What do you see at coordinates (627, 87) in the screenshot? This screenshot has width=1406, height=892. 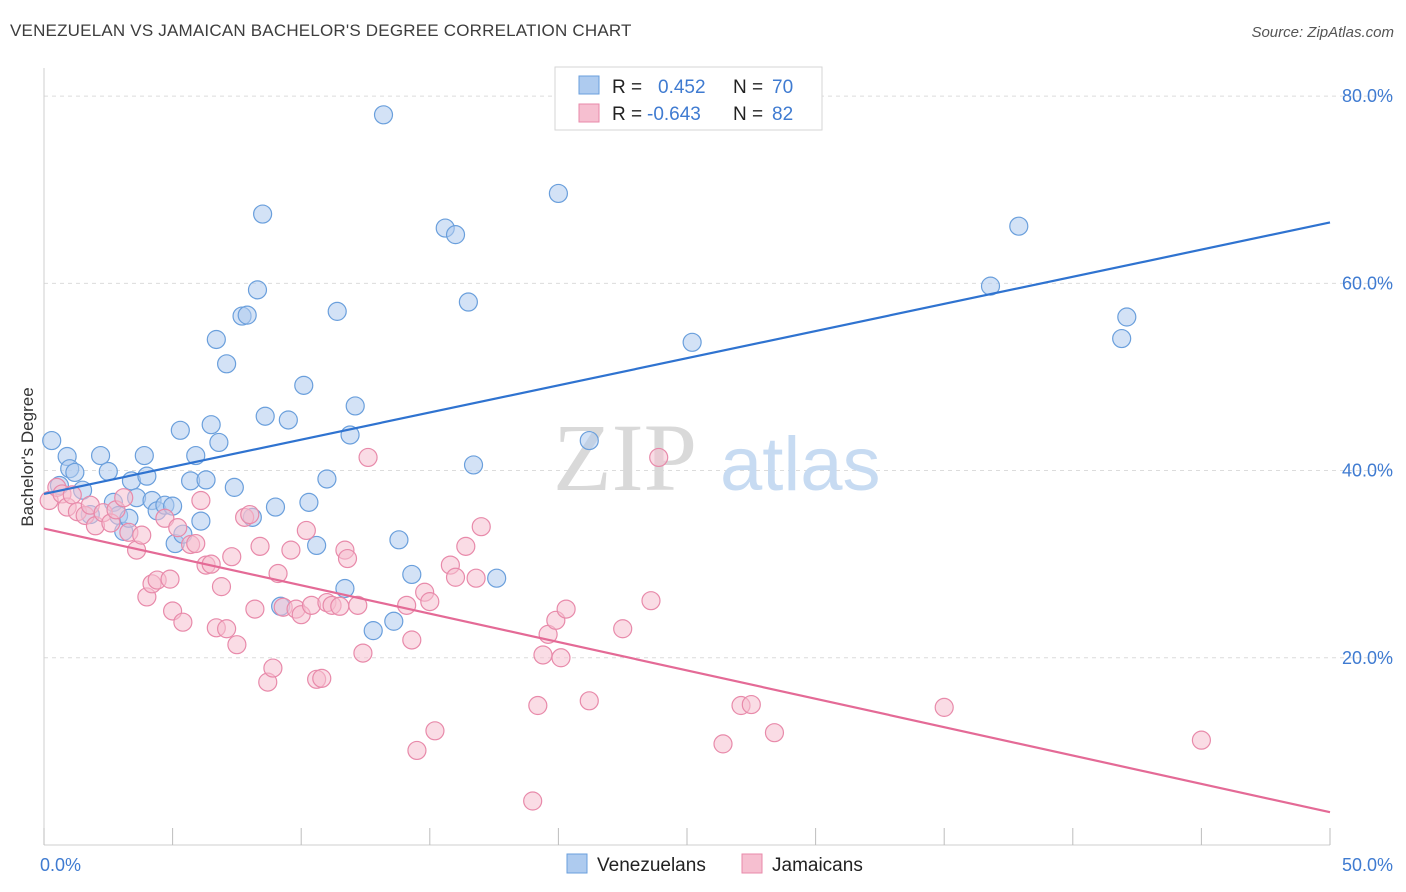 I see `legend-r-label-1: R =` at bounding box center [627, 87].